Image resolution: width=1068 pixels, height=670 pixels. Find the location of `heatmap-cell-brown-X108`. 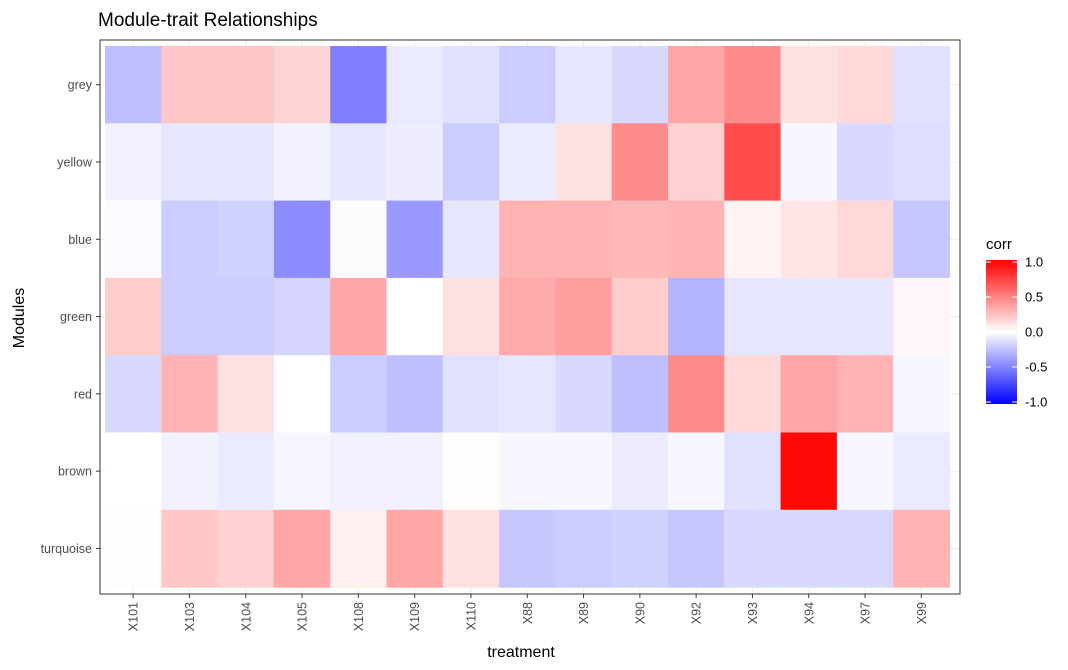

heatmap-cell-brown-X108 is located at coordinates (359, 471).